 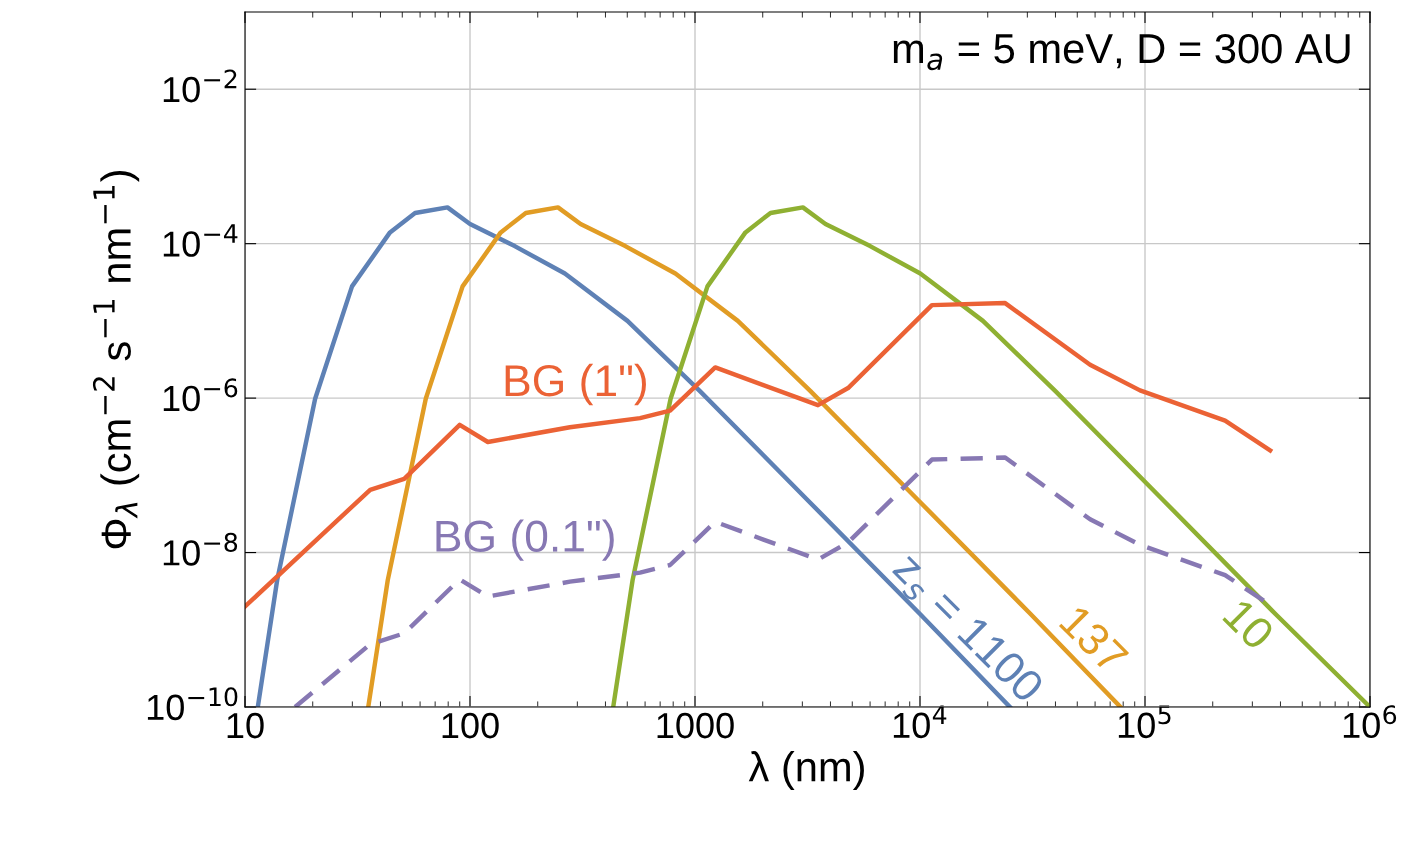 I want to click on y-tick-label: 10$^{−8}$, so click(x=200, y=549).